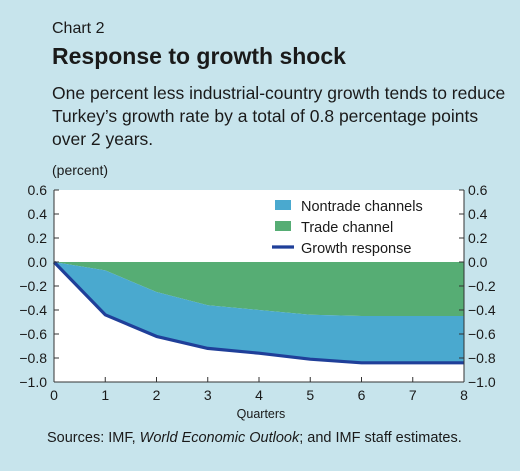 Image resolution: width=520 pixels, height=471 pixels. Describe the element at coordinates (310, 395) in the screenshot. I see `x-tick-label: 5` at that location.